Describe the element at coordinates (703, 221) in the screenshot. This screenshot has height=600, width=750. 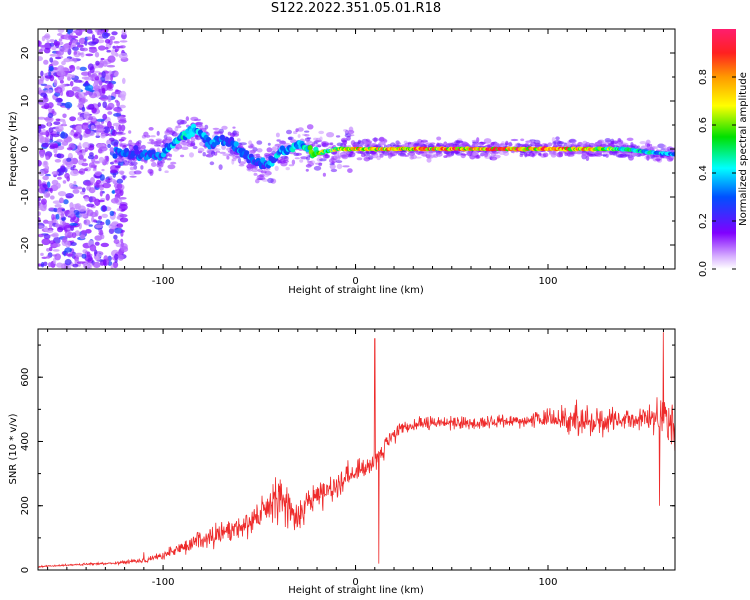
I see `colorbar-tick-label: 0.2` at that location.